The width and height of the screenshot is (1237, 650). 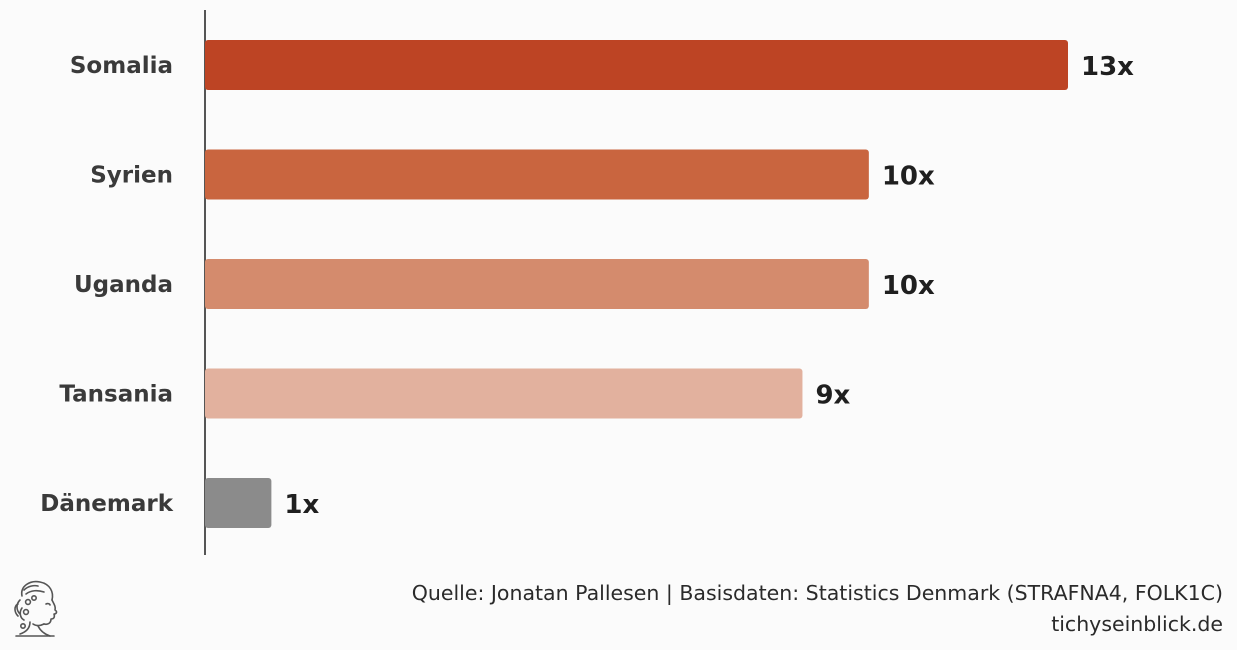 What do you see at coordinates (116, 395) in the screenshot?
I see `category-label: Tansania` at bounding box center [116, 395].